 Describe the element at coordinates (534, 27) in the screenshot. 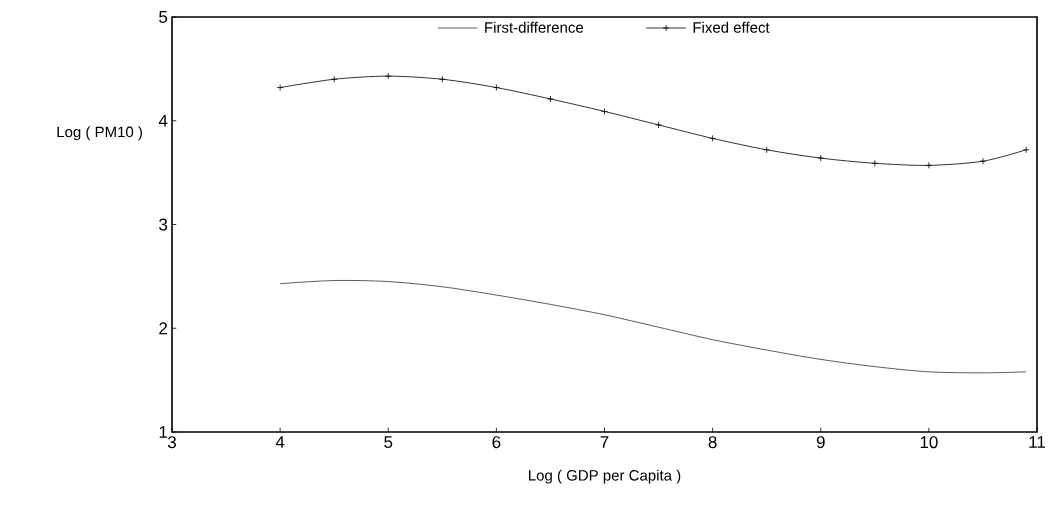

I see `legend-label: First-difference` at that location.